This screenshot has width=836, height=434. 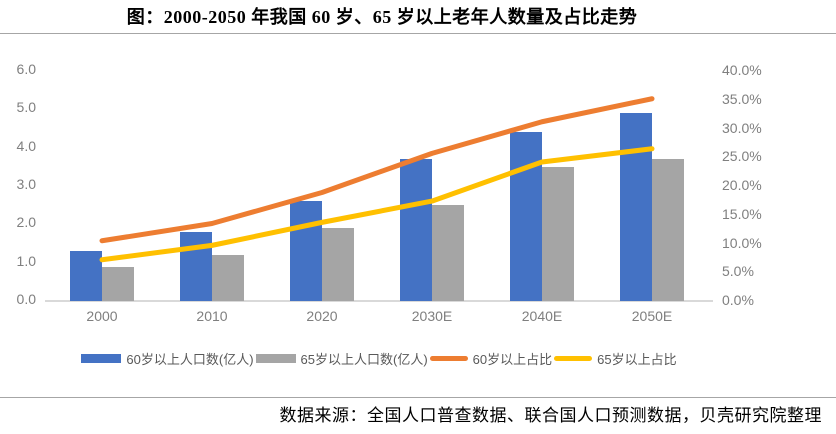 I want to click on left-axis-tick: 0.0, so click(x=26, y=298).